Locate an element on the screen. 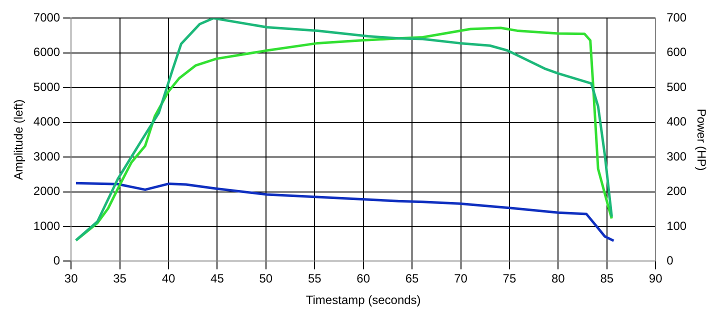  y2-tick-label: 0 is located at coordinates (670, 261).